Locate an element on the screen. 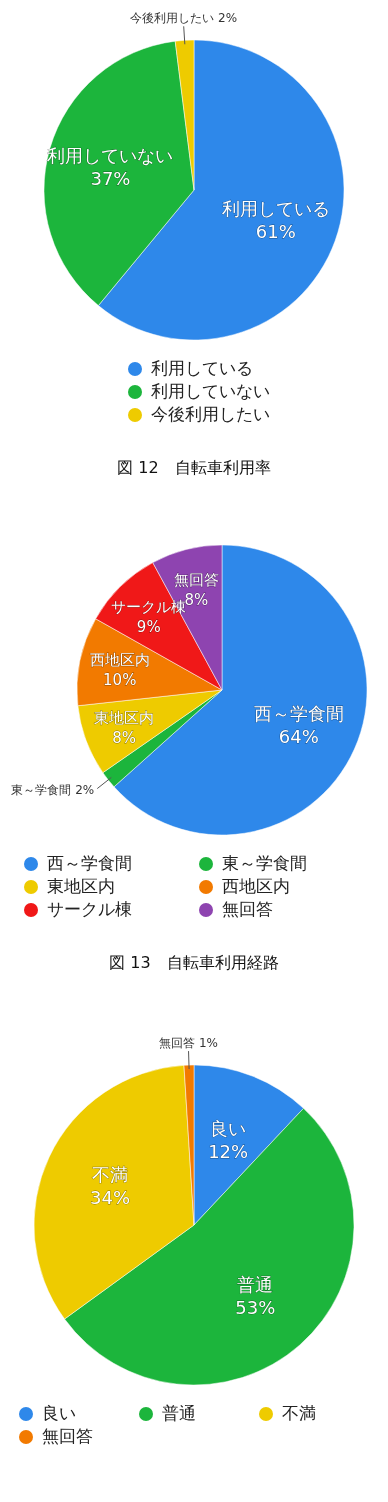  slice-label: 西～学食間 is located at coordinates (298, 714).